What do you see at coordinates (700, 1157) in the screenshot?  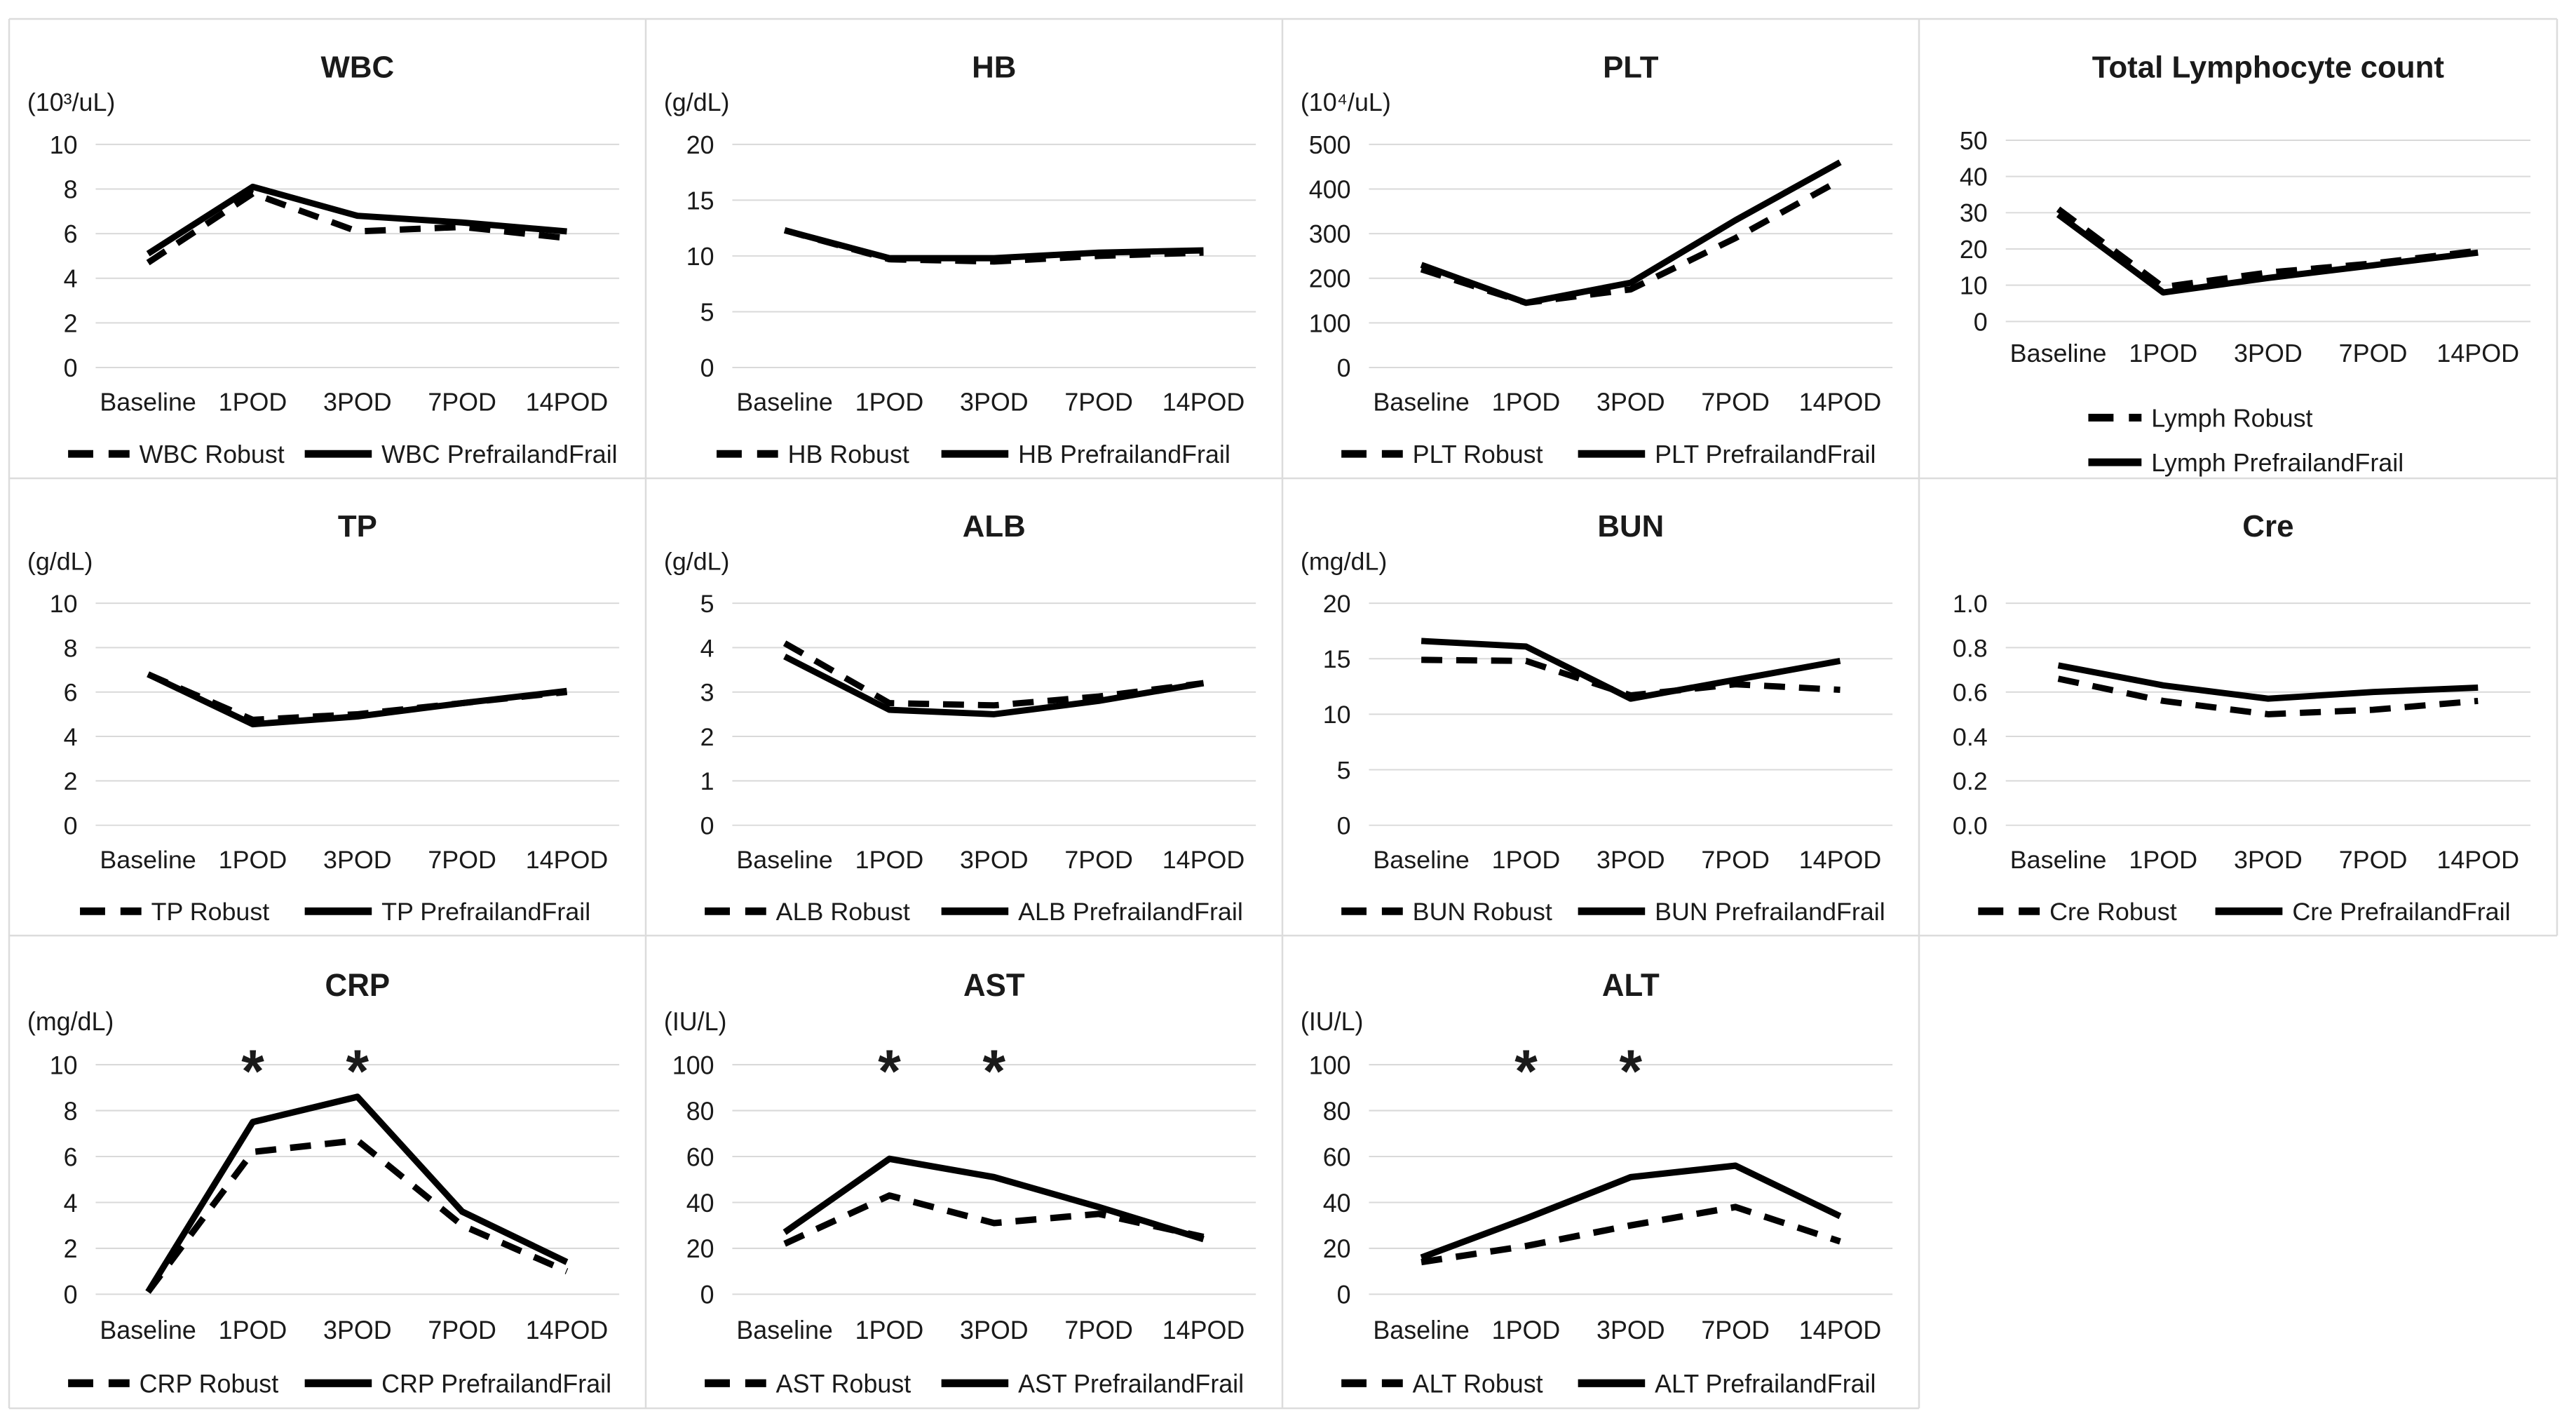 I see `y-tick-label: 60` at bounding box center [700, 1157].